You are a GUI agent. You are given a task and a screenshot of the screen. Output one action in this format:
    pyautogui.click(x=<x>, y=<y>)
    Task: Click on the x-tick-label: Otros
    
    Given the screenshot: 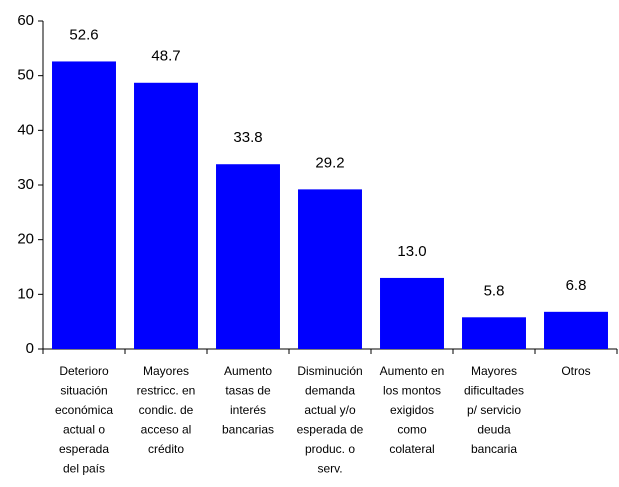 What is the action you would take?
    pyautogui.click(x=575, y=371)
    